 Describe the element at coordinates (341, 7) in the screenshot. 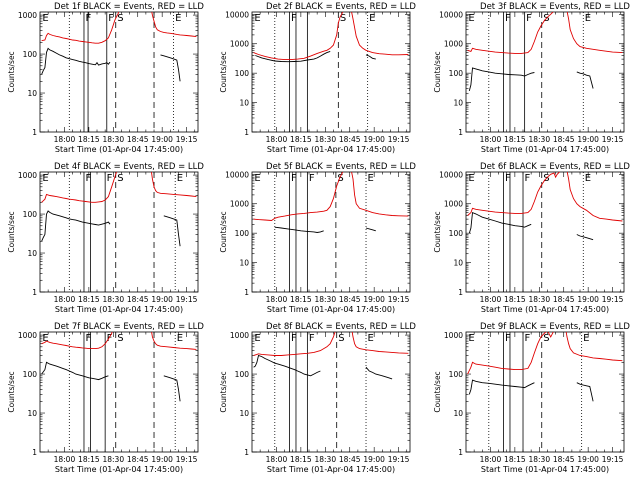

I see `panel-title: Det 2f BLACK = Events, RED = LLD` at that location.